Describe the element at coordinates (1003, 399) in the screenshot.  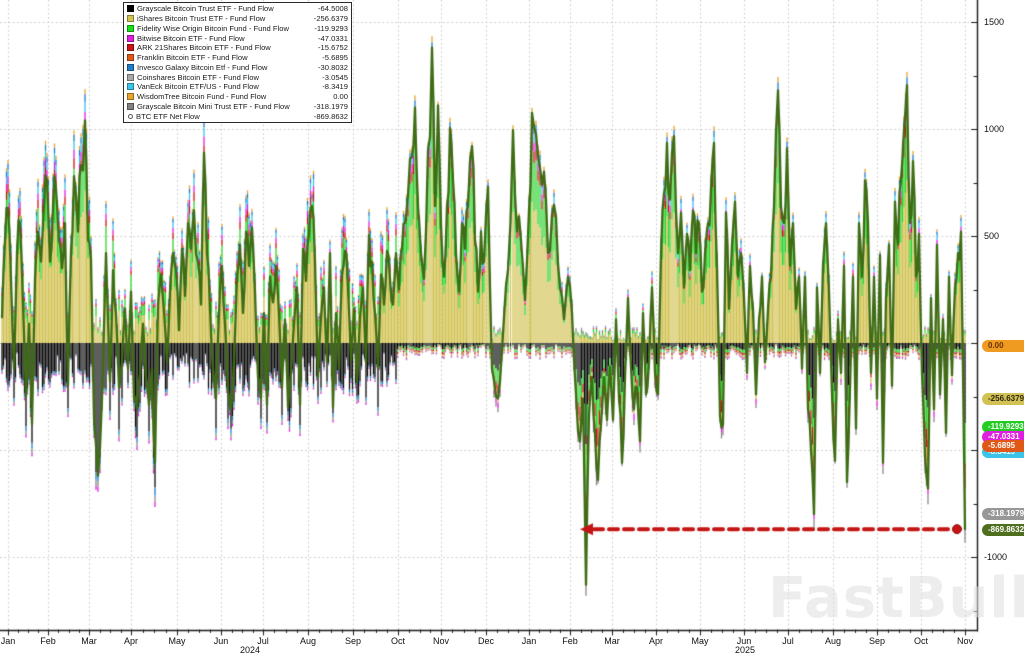
I see `y-axis-badge: -256.6379` at that location.